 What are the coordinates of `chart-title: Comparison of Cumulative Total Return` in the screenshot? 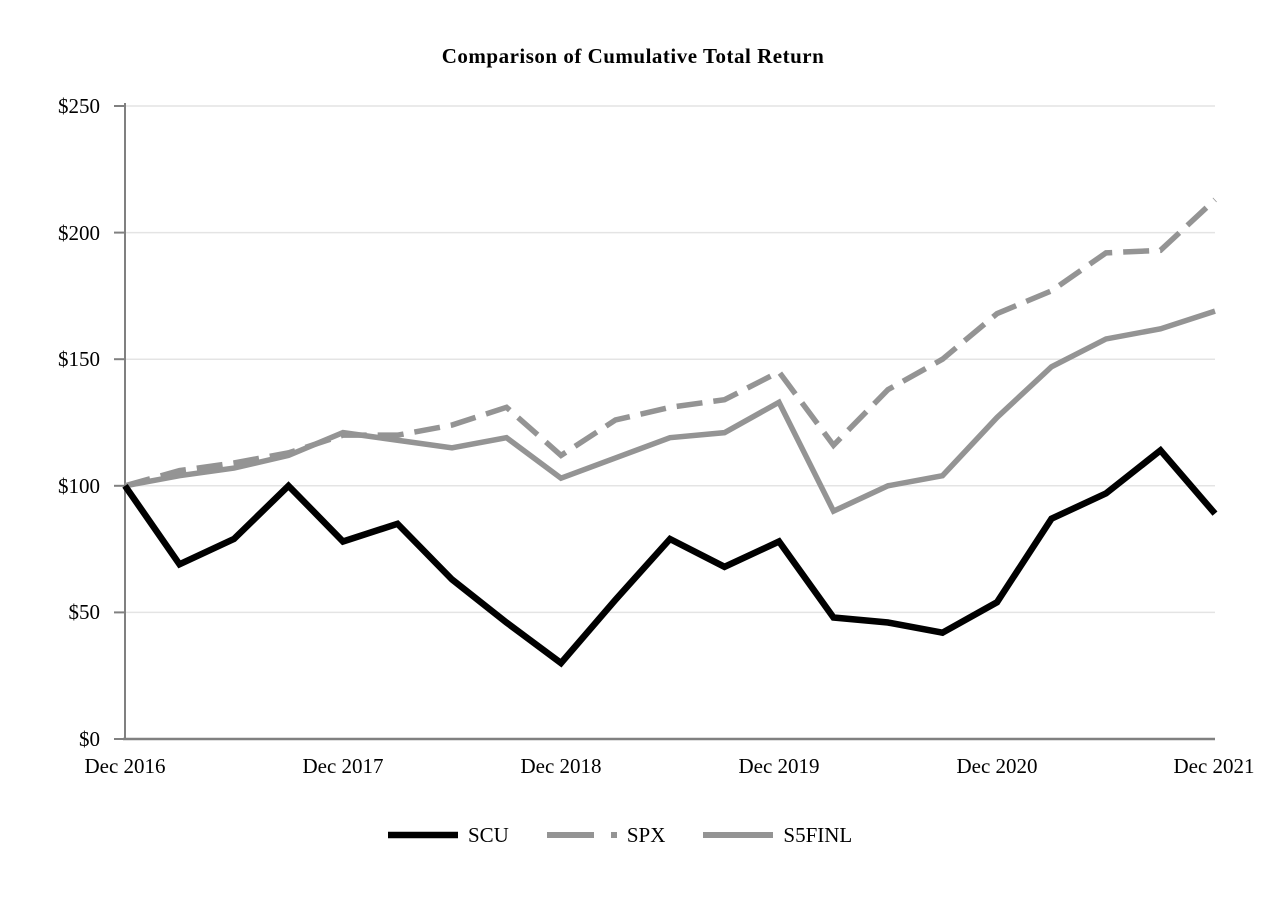 It's located at (633, 56).